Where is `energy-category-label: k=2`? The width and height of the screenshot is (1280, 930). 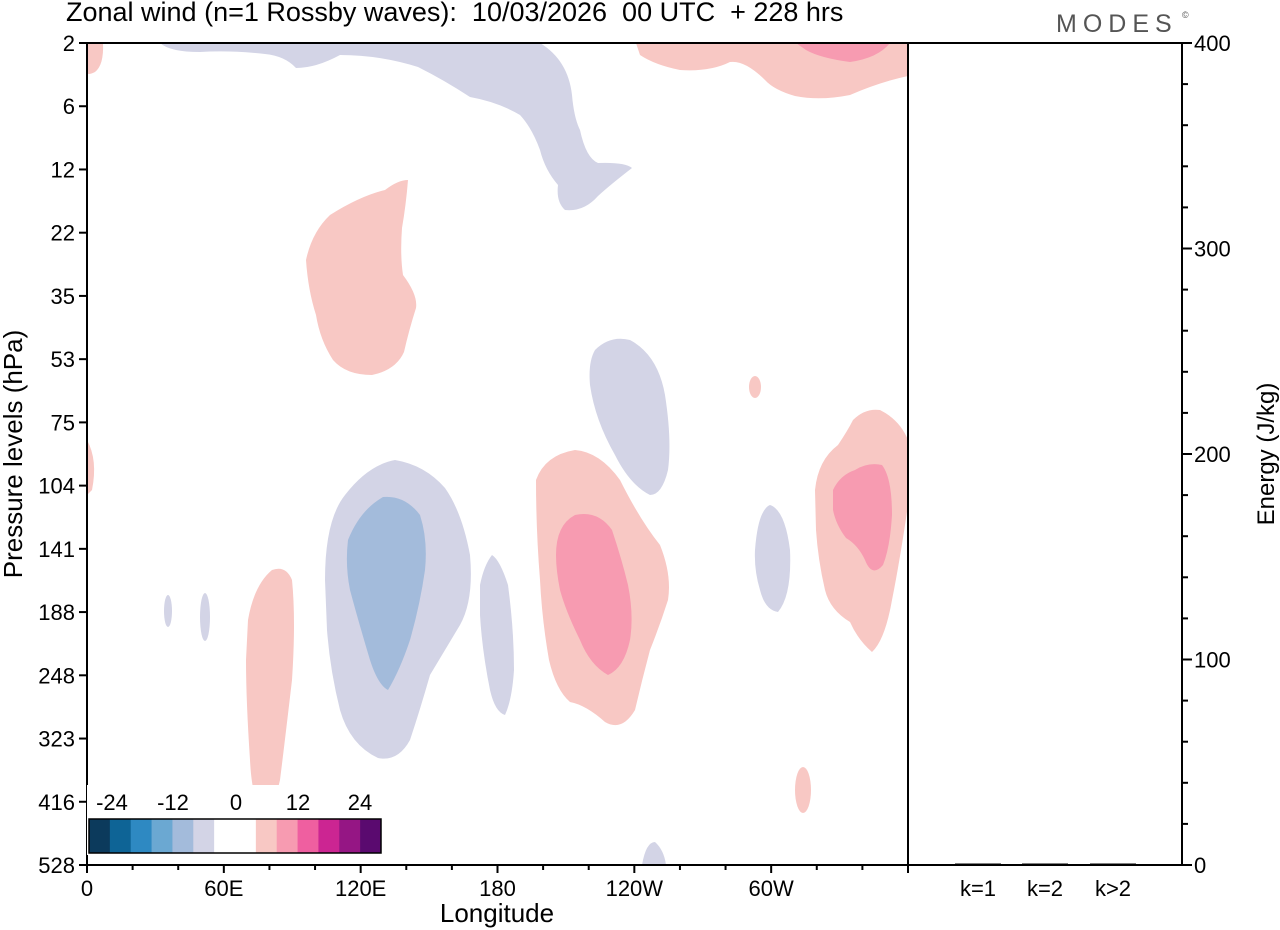 energy-category-label: k=2 is located at coordinates (1045, 888).